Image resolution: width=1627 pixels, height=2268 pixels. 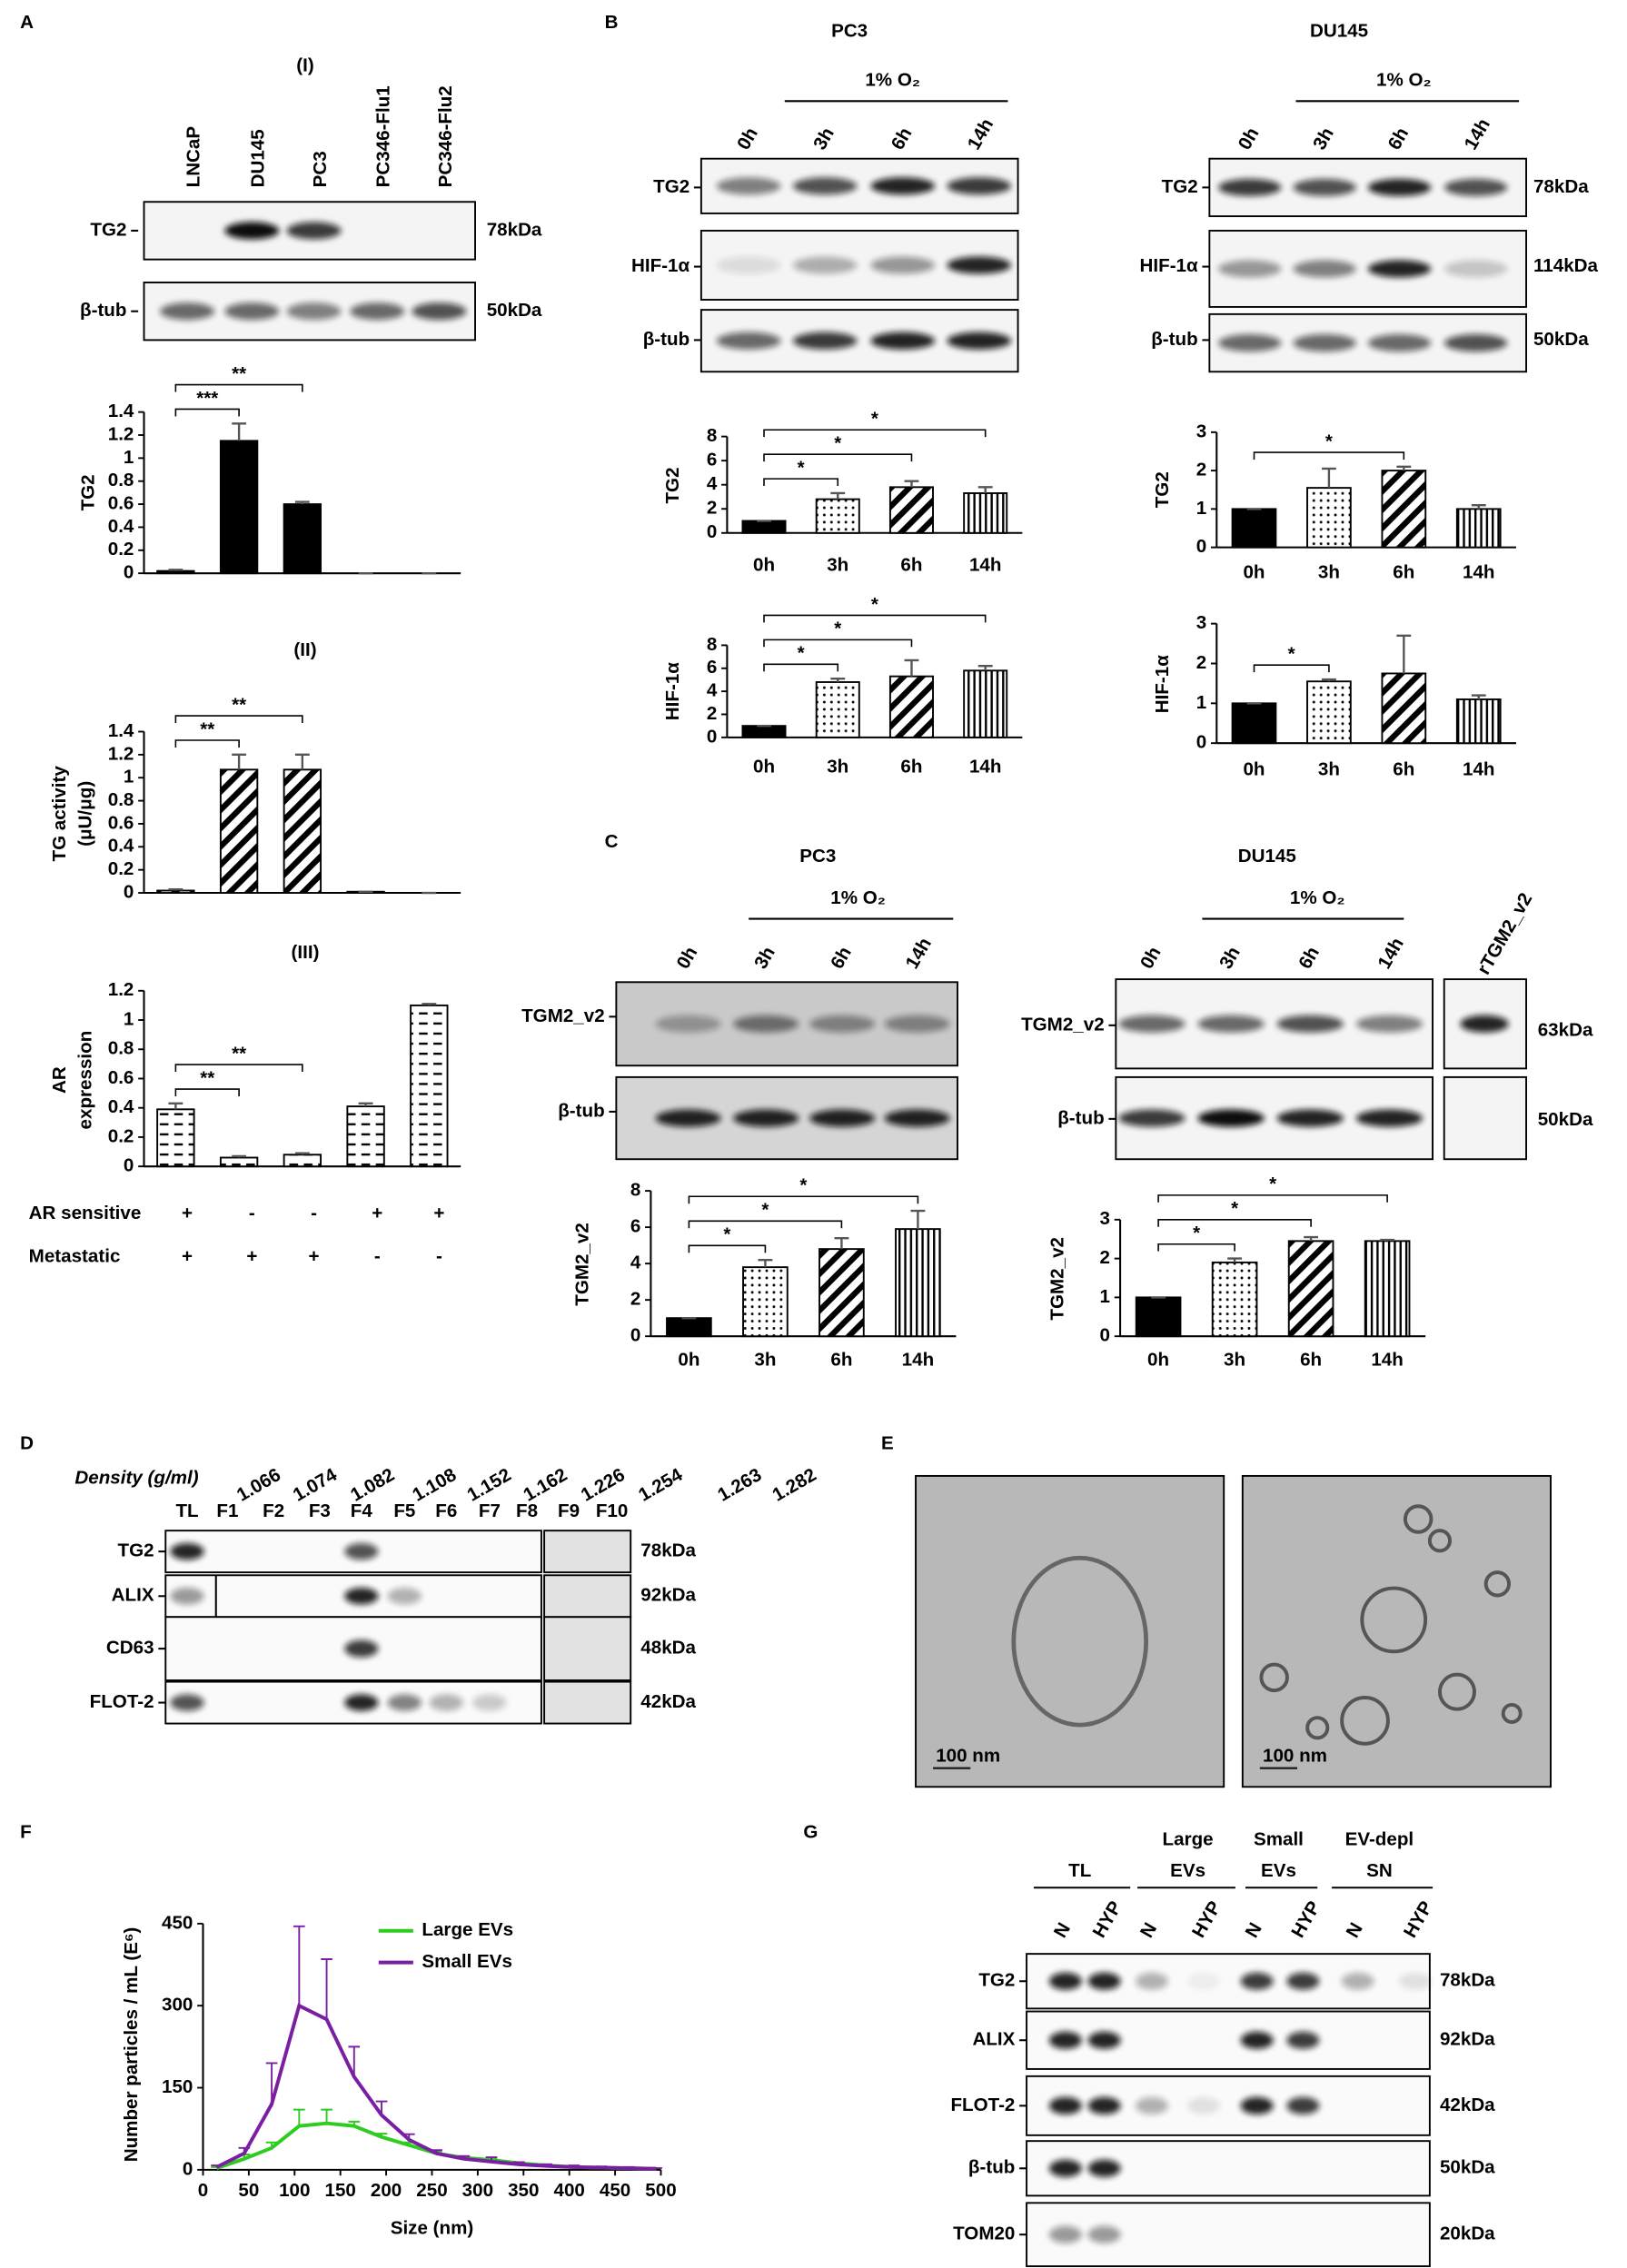 I want to click on density-value: 1.074, so click(x=316, y=1485).